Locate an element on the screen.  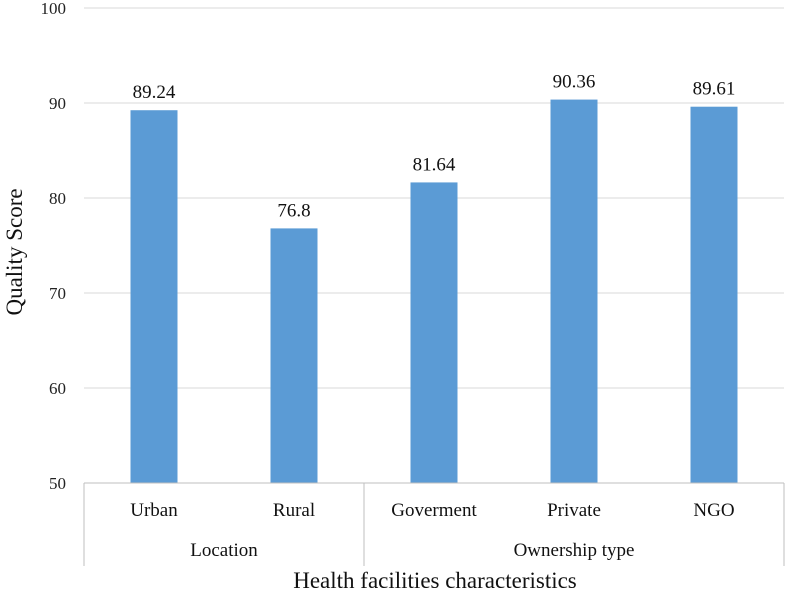
data-label-ngo: 89.61 is located at coordinates (714, 89).